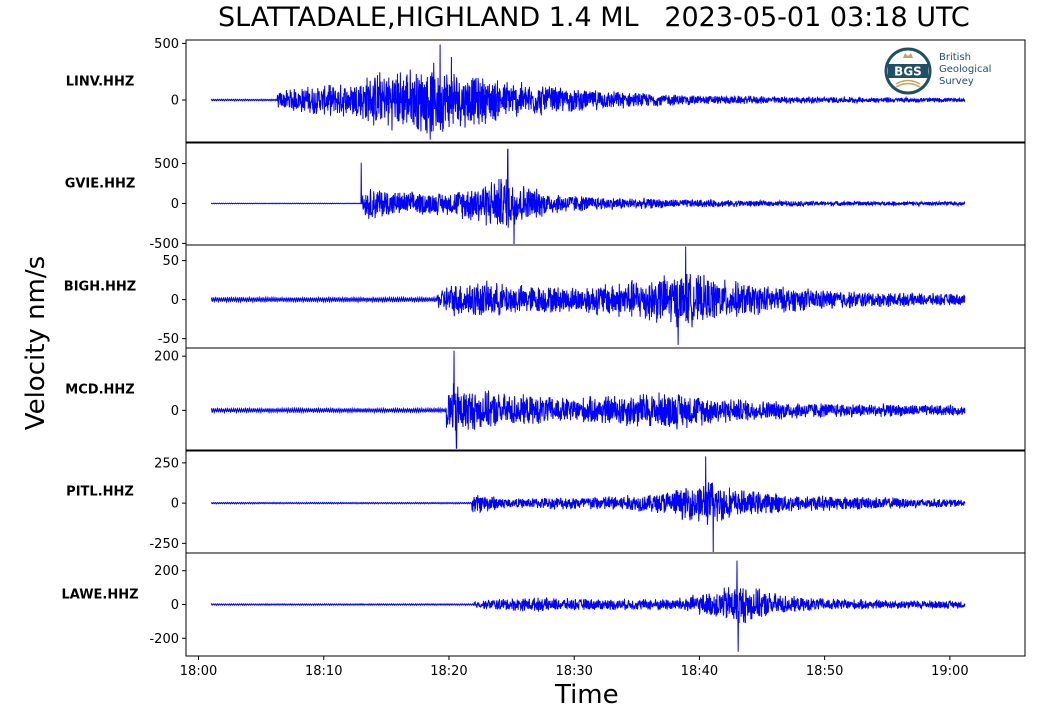 The height and width of the screenshot is (723, 1046). What do you see at coordinates (824, 671) in the screenshot?
I see `xtick-label-5: 18:50` at bounding box center [824, 671].